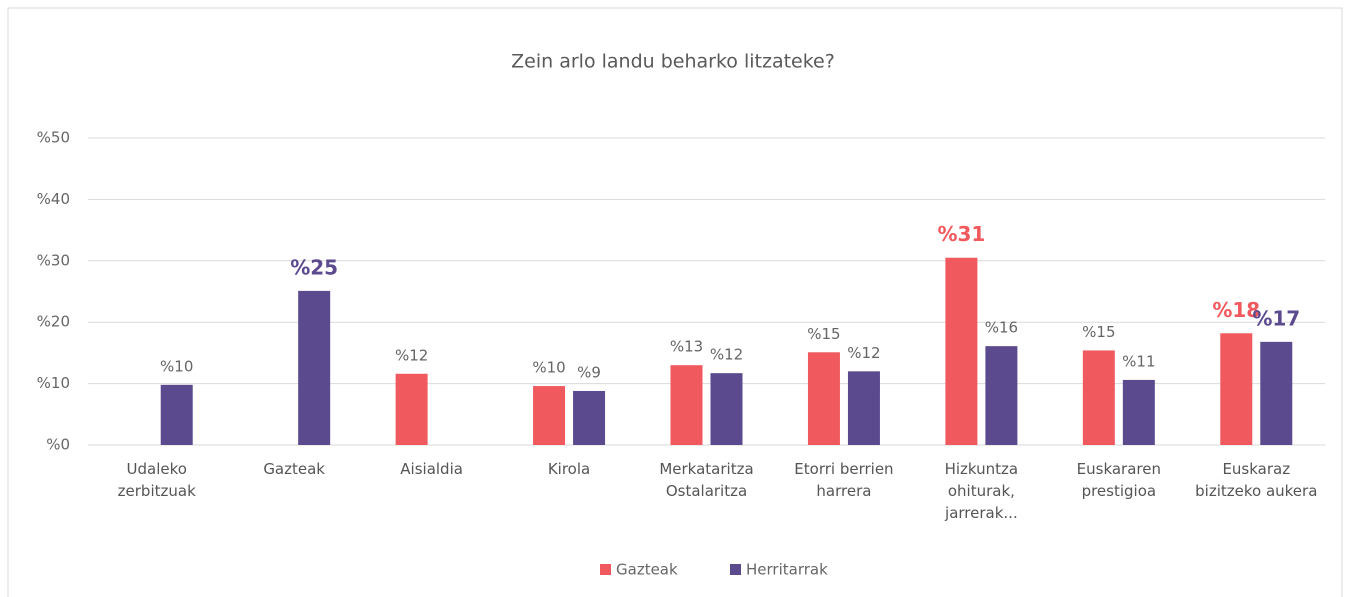 This screenshot has height=597, width=1346. I want to click on x-tick-label: Euskararen prestigioa, so click(1118, 480).